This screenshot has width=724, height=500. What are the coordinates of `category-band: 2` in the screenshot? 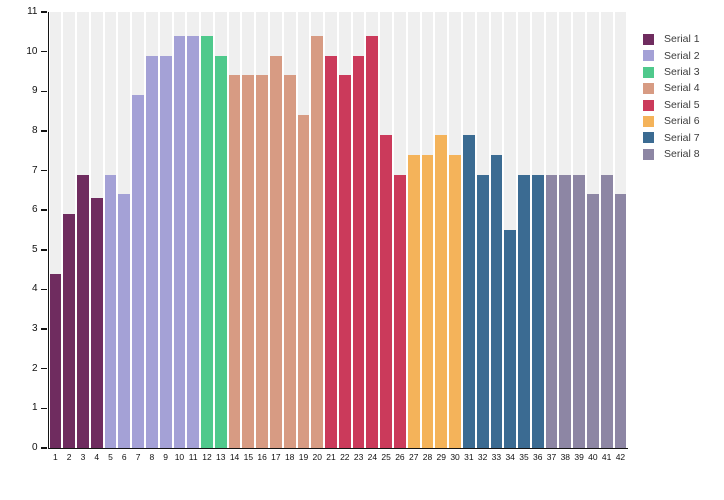 It's located at (69, 237).